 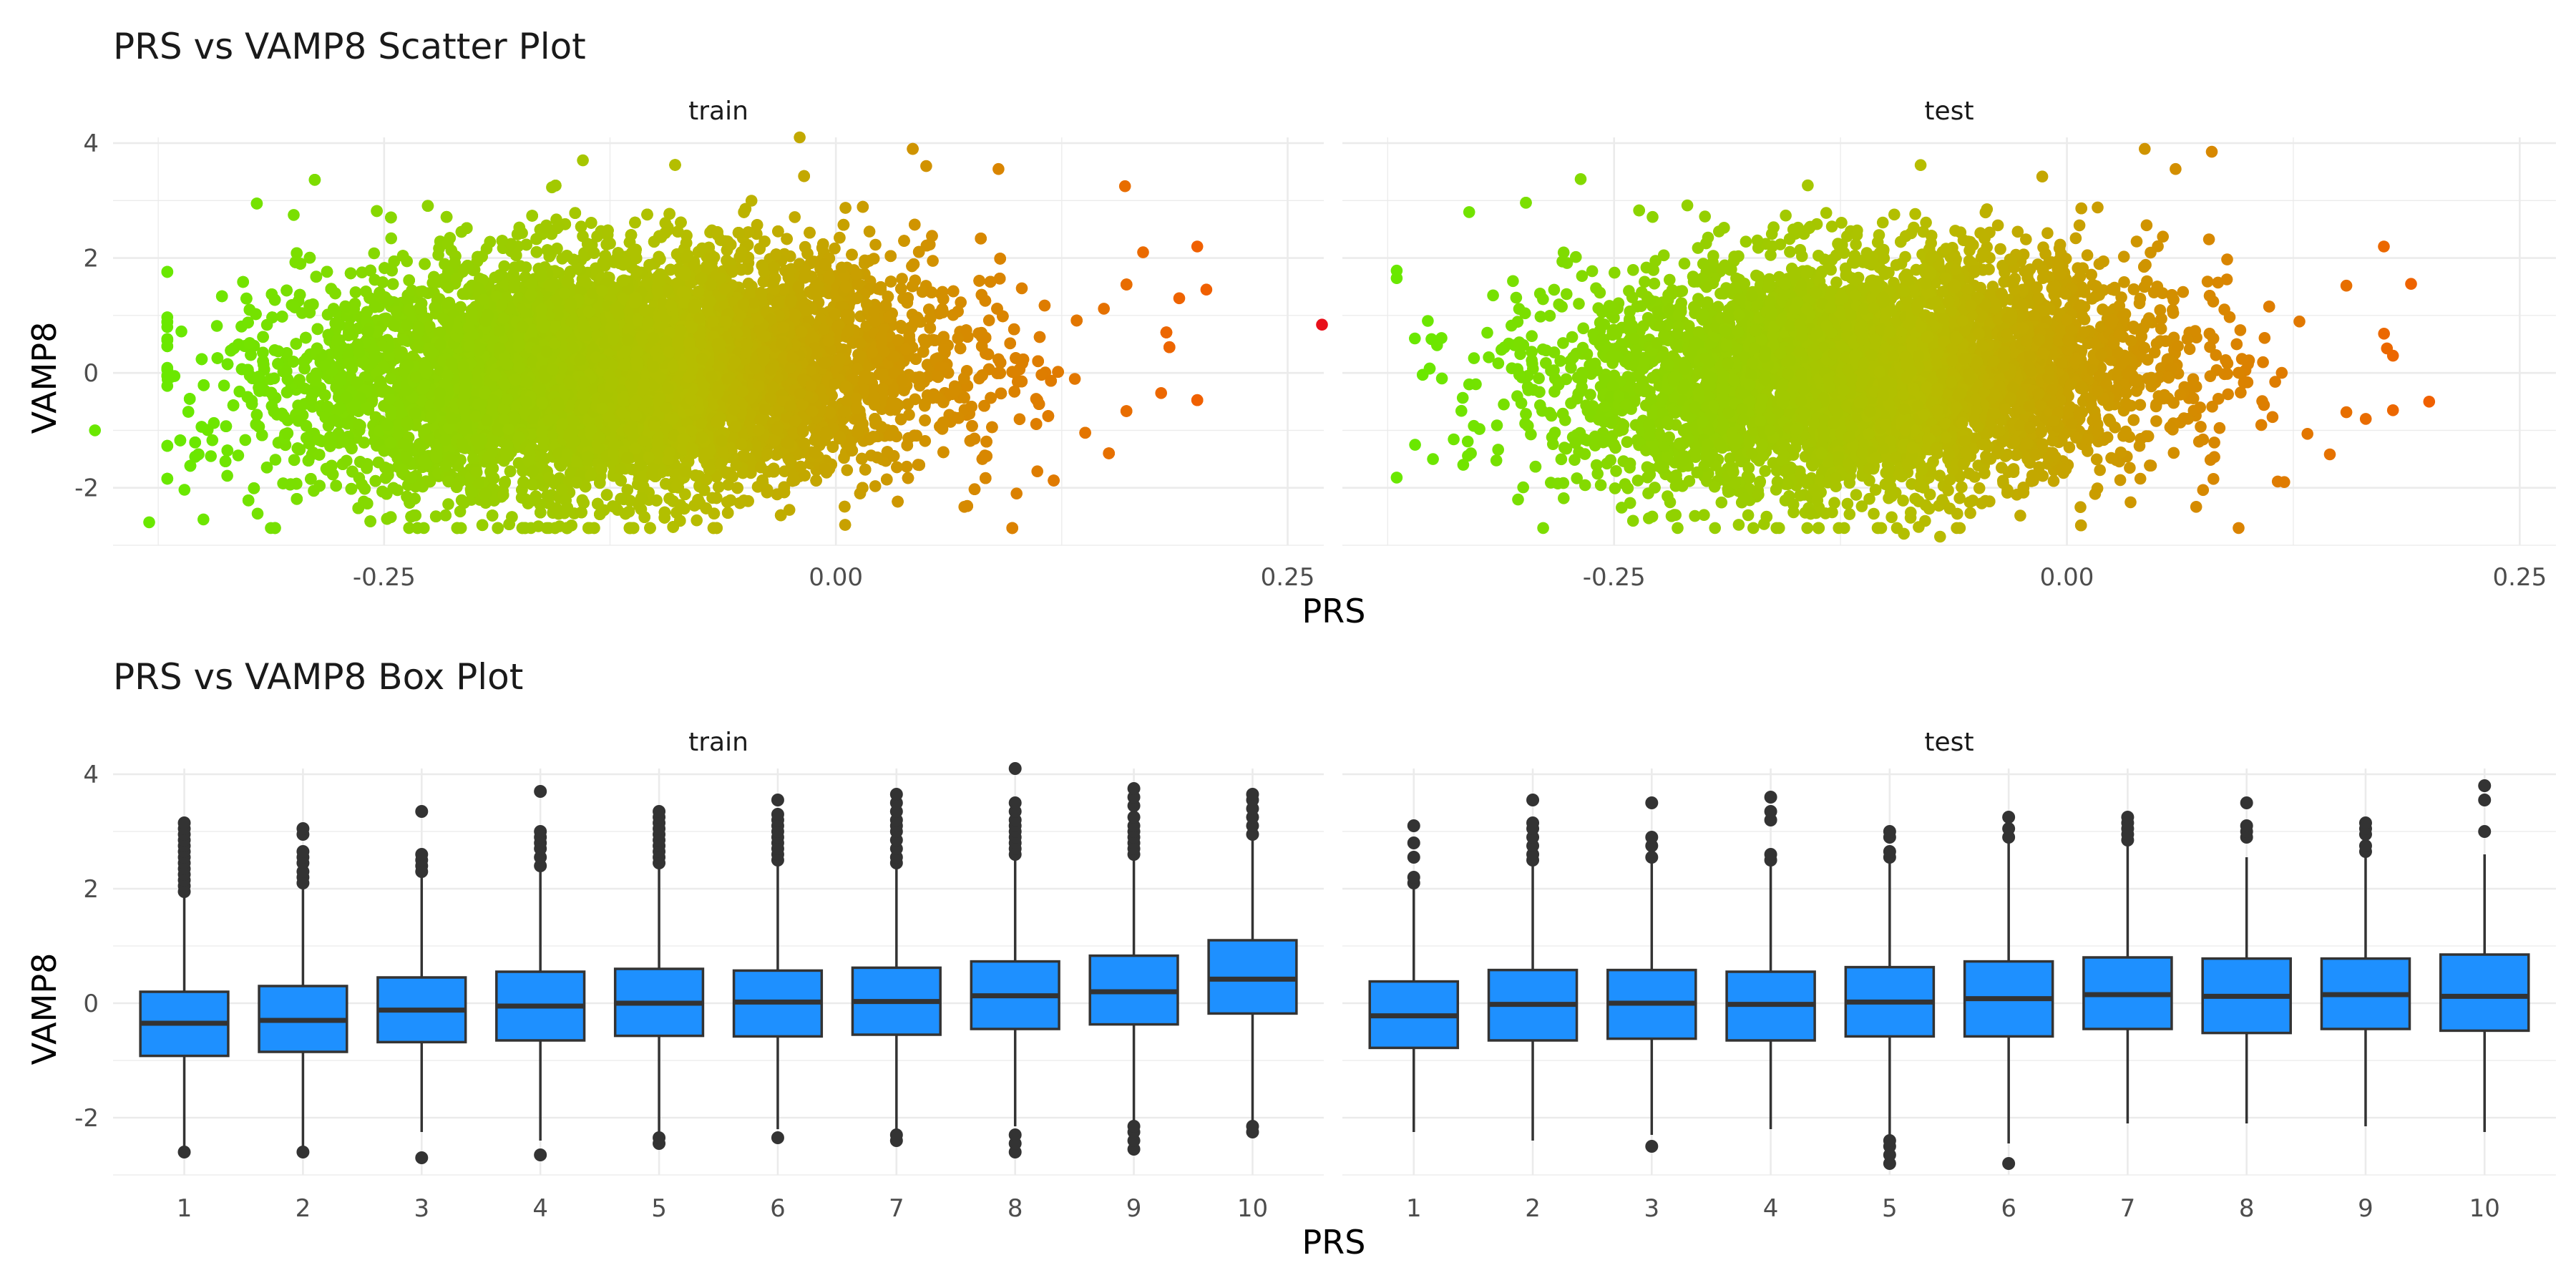 What do you see at coordinates (44, 378) in the screenshot?
I see `scatter-y-axis-title: VAMP8` at bounding box center [44, 378].